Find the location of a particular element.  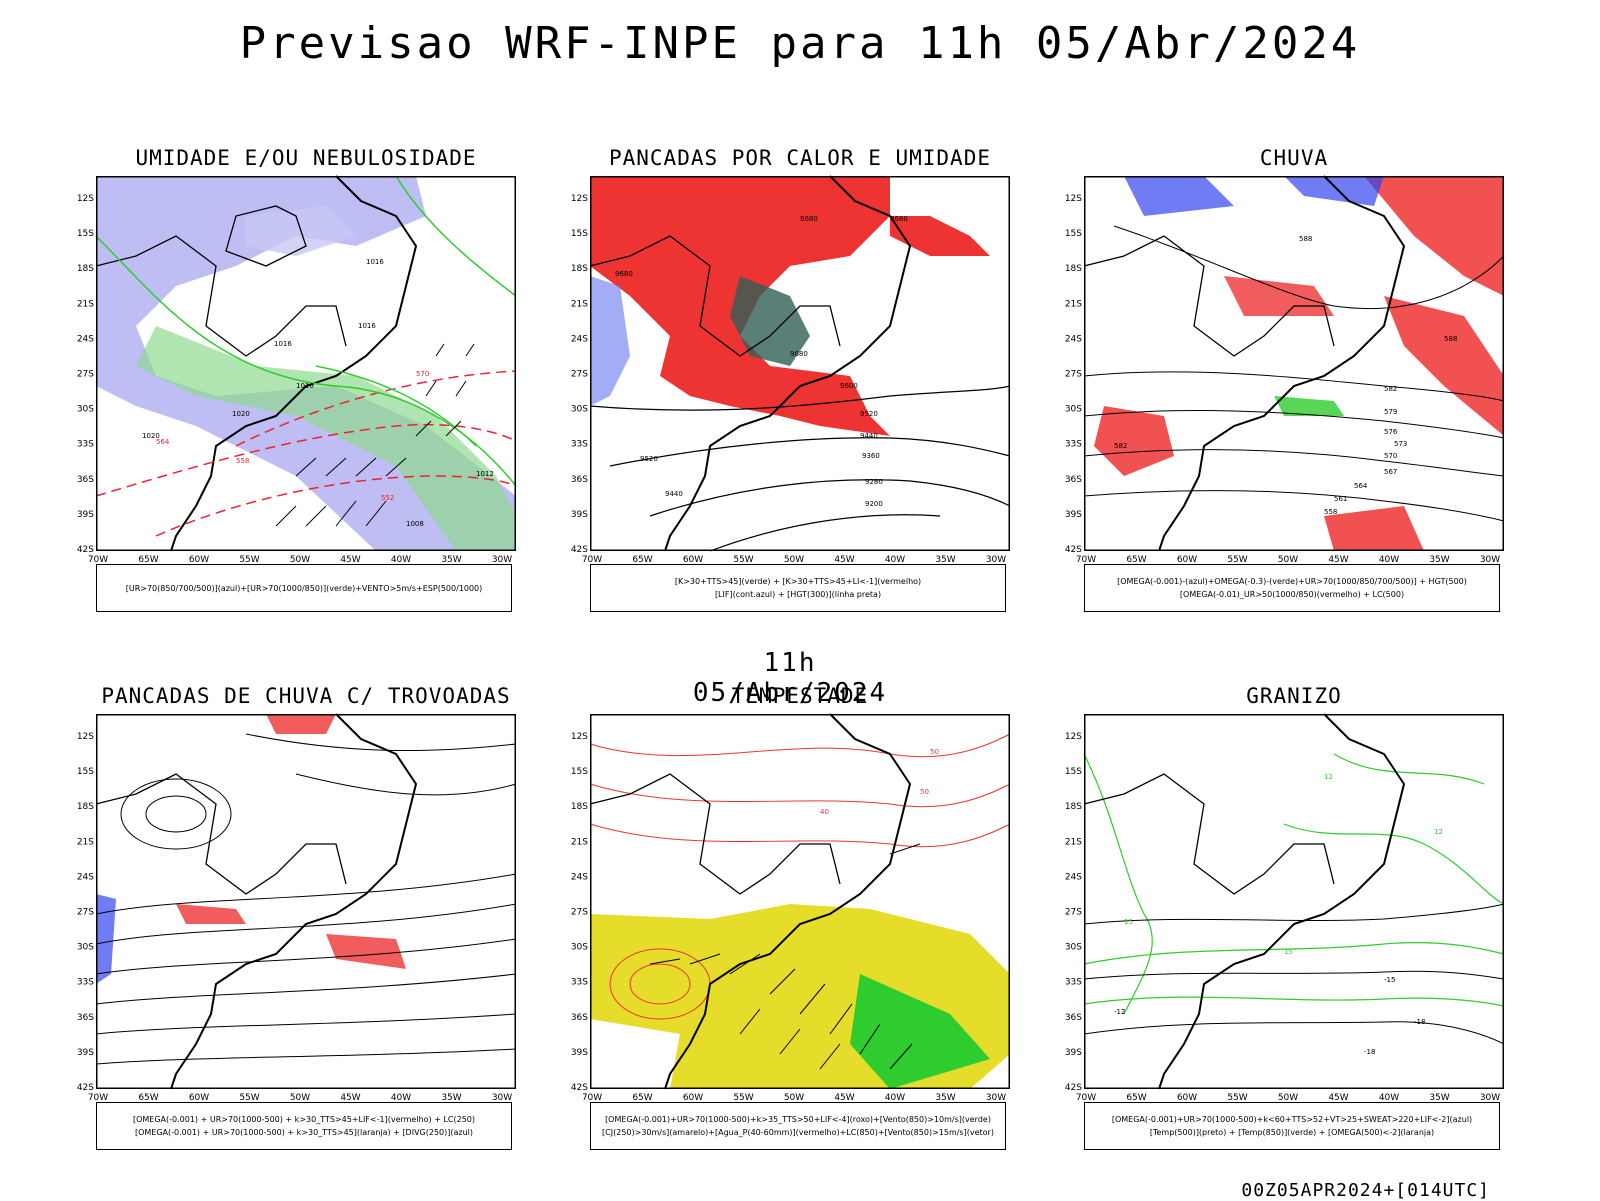

contour-label: 573 is located at coordinates (1400, 444).